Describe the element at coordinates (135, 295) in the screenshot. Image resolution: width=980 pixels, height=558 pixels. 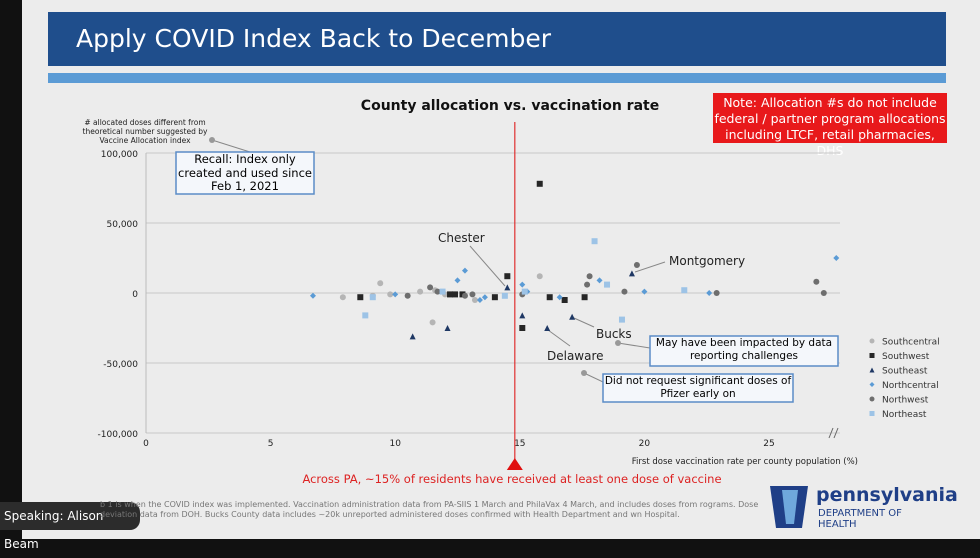
I see `y-tick-label: 0` at that location.